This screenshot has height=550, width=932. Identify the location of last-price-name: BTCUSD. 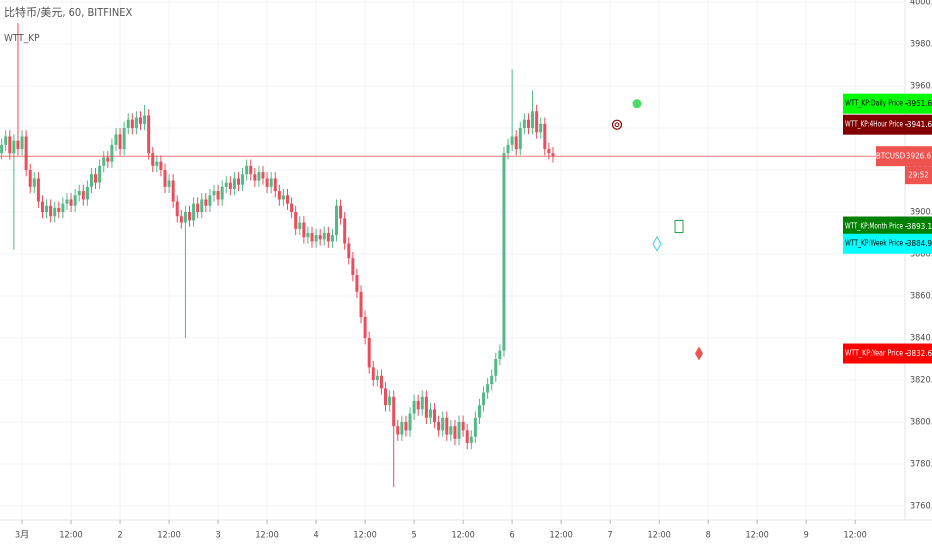
(891, 156).